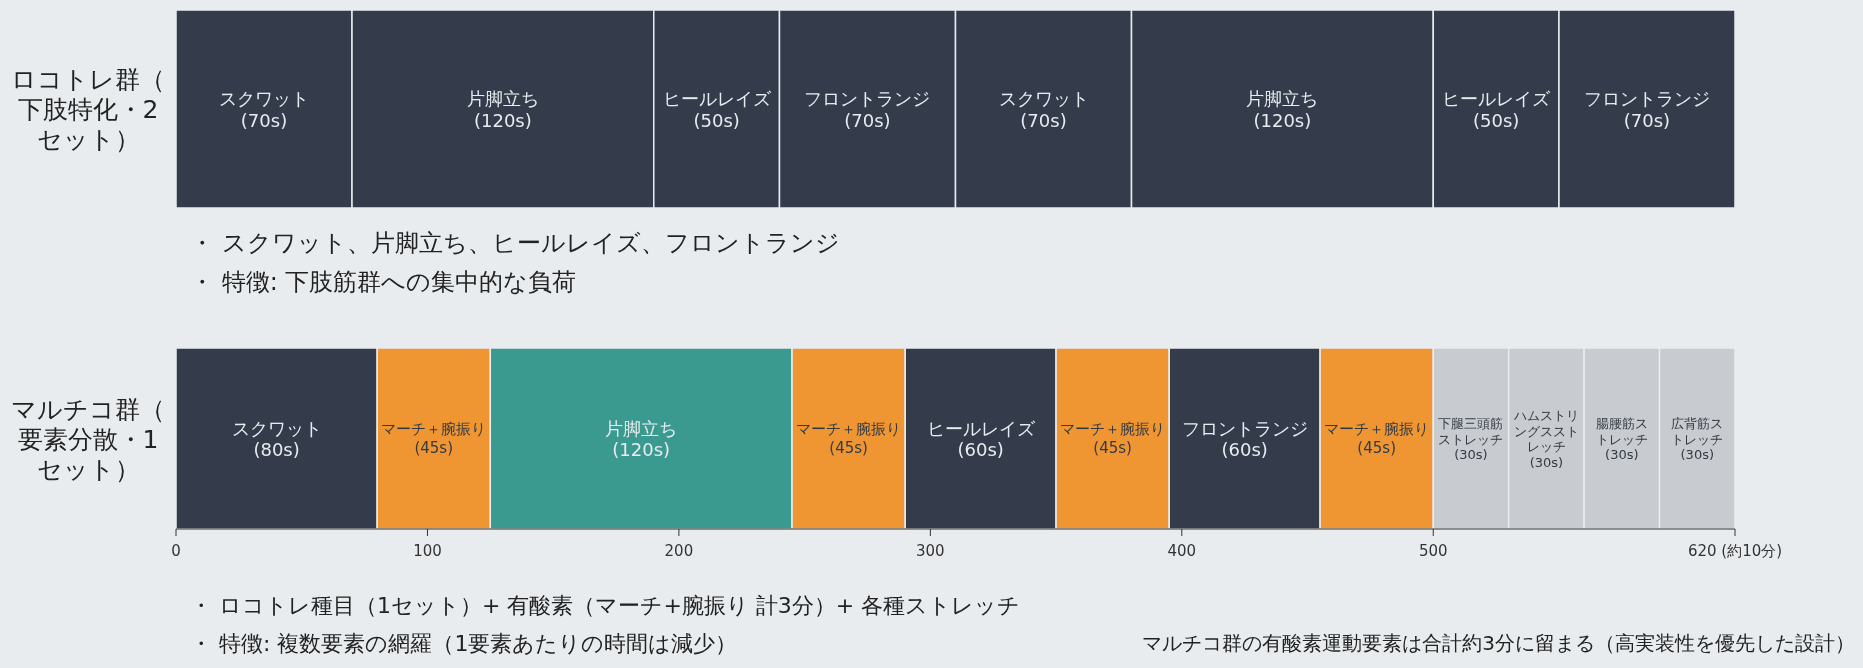 The height and width of the screenshot is (668, 1863). Describe the element at coordinates (88, 109) in the screenshot. I see `y-tick-label: ロコトレ群（下肢特化・2セット）` at that location.